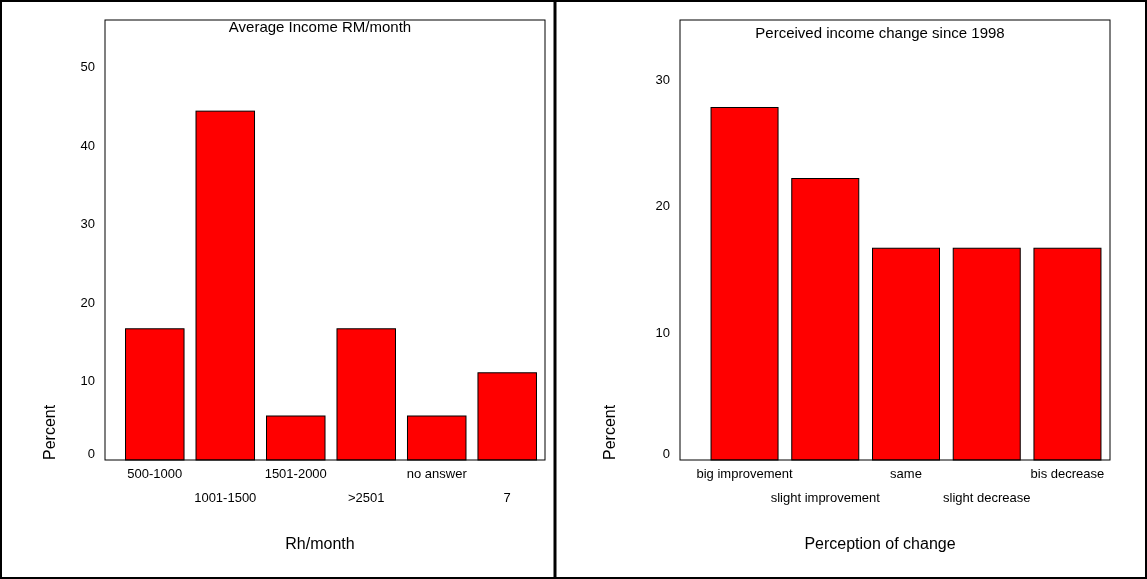  Describe the element at coordinates (320, 26) in the screenshot. I see `chart-title: Average Income RM/month` at that location.